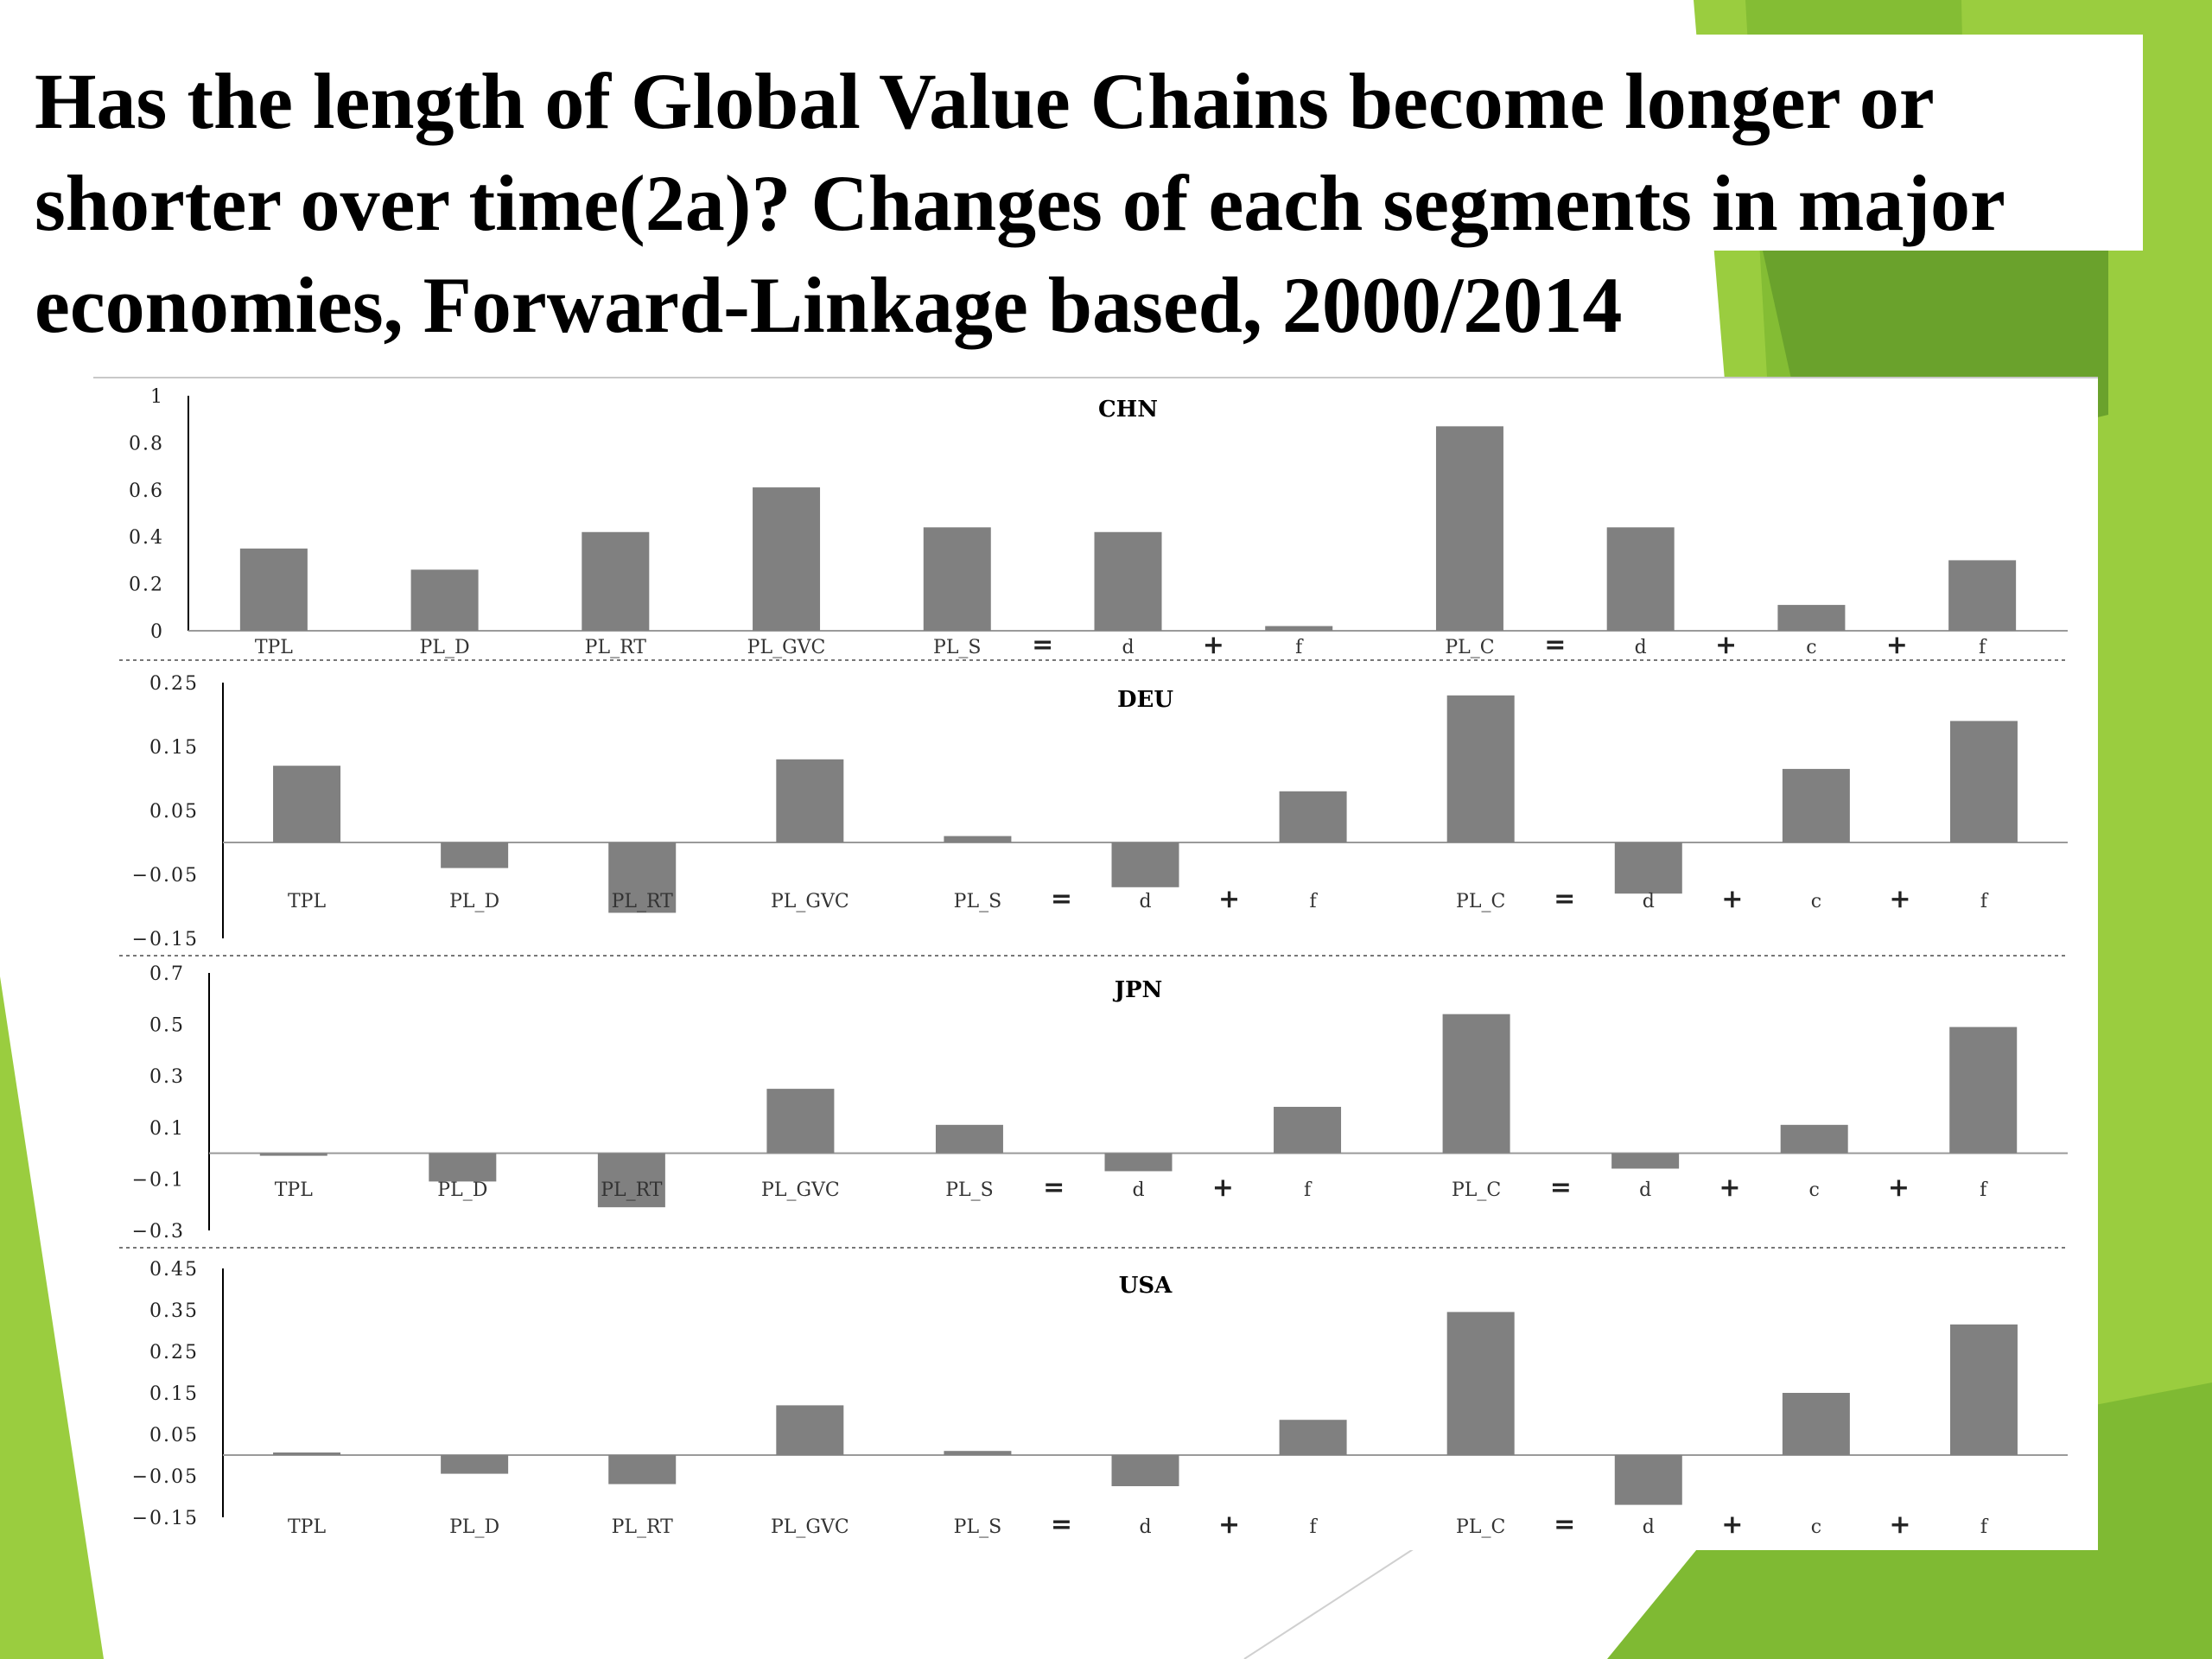 This screenshot has height=1659, width=2212. What do you see at coordinates (1138, 990) in the screenshot?
I see `chart-title: JPN` at bounding box center [1138, 990].